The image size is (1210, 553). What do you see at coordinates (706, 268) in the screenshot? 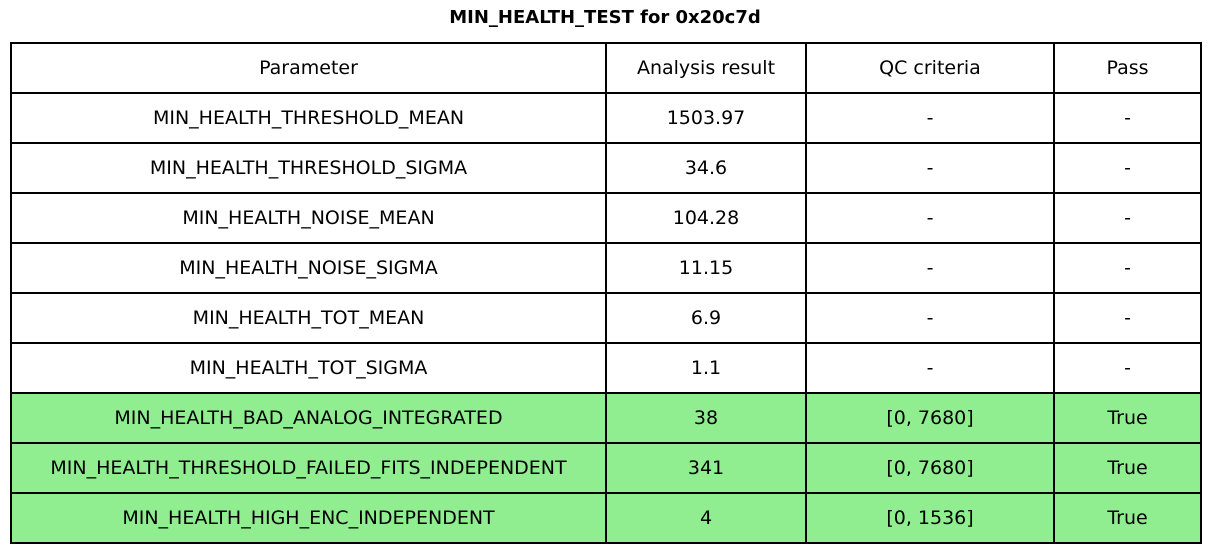
I see `cell-analysis-result: 11.15` at bounding box center [706, 268].